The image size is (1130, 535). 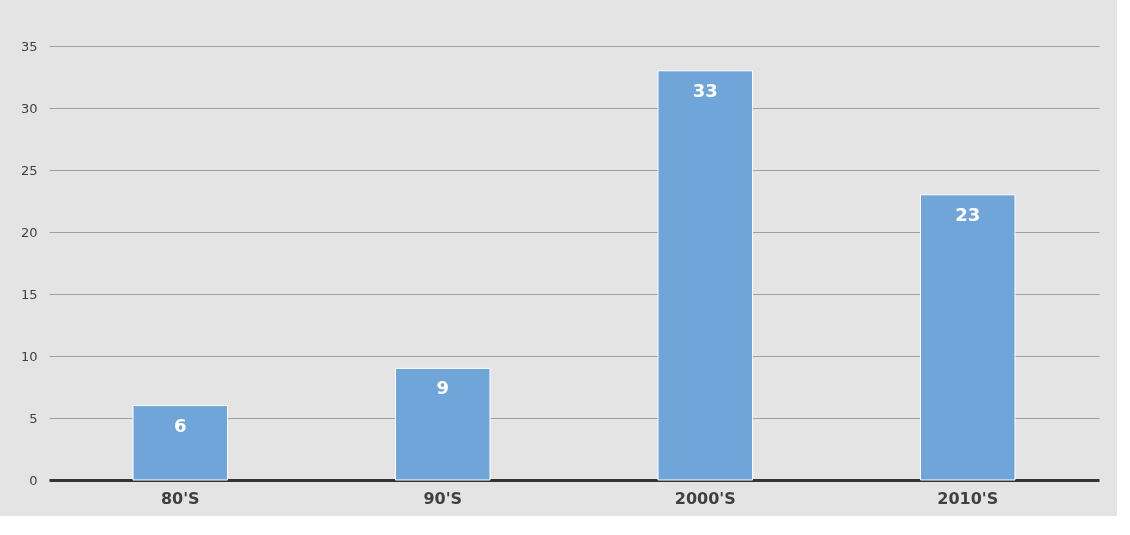 I want to click on y-tick-label: 20, so click(x=29, y=232).